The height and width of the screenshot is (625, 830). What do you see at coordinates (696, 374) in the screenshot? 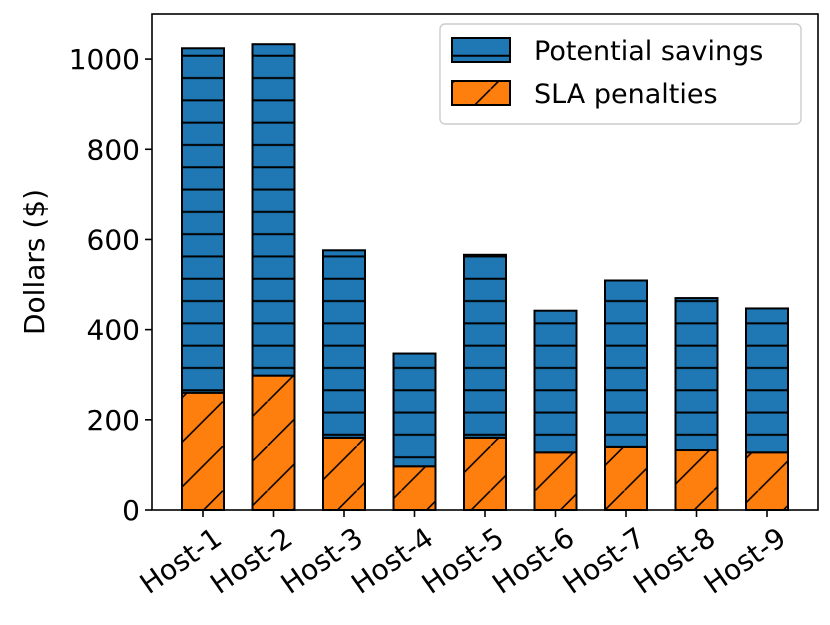
I see `bar-host-8-potential-savings` at bounding box center [696, 374].